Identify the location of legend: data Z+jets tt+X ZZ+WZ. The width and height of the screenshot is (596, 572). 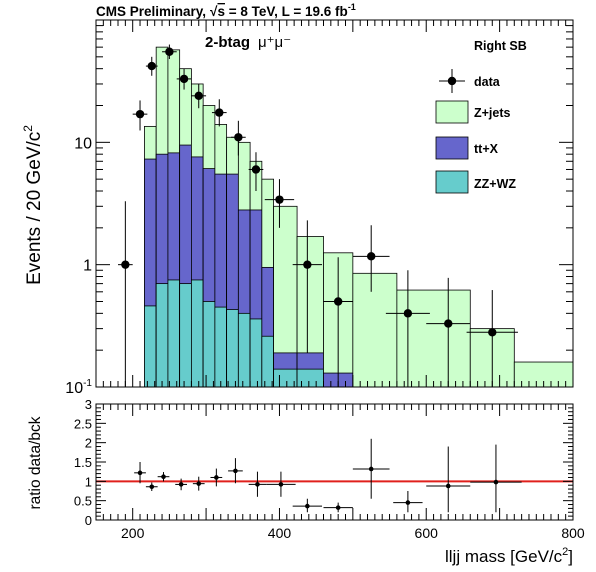
(476, 131).